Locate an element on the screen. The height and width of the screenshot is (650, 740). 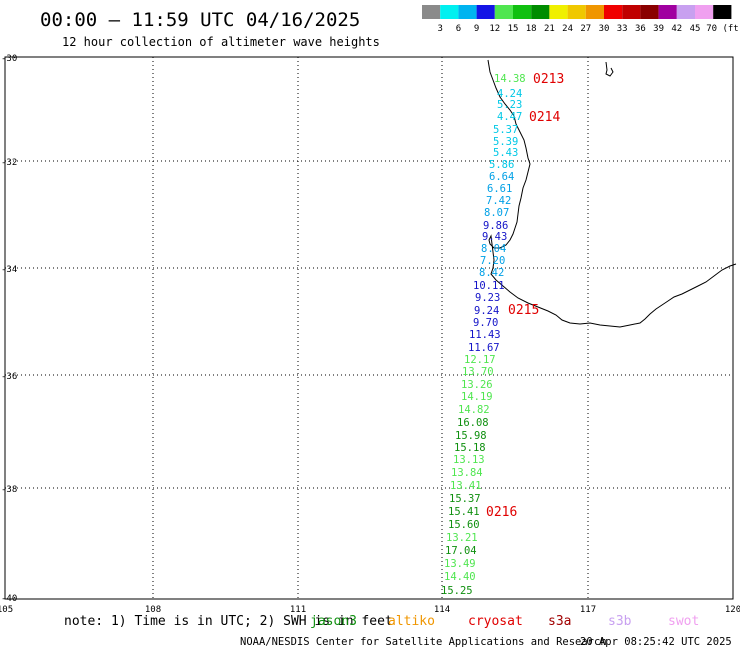
swh-reading: 9.43 is located at coordinates (494, 237).